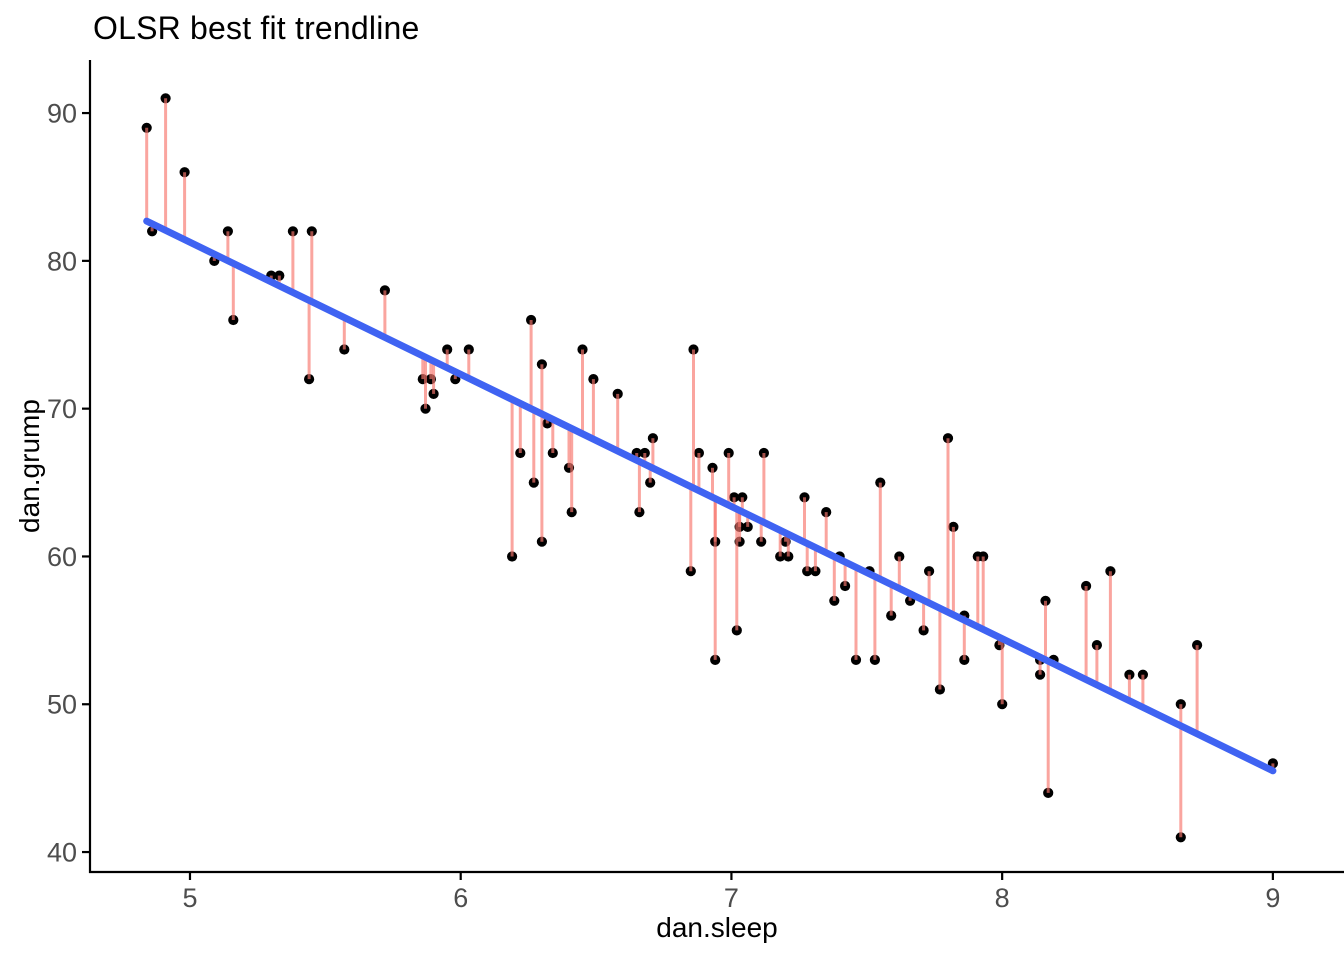  What do you see at coordinates (1002, 898) in the screenshot?
I see `x-tick-label: 8` at bounding box center [1002, 898].